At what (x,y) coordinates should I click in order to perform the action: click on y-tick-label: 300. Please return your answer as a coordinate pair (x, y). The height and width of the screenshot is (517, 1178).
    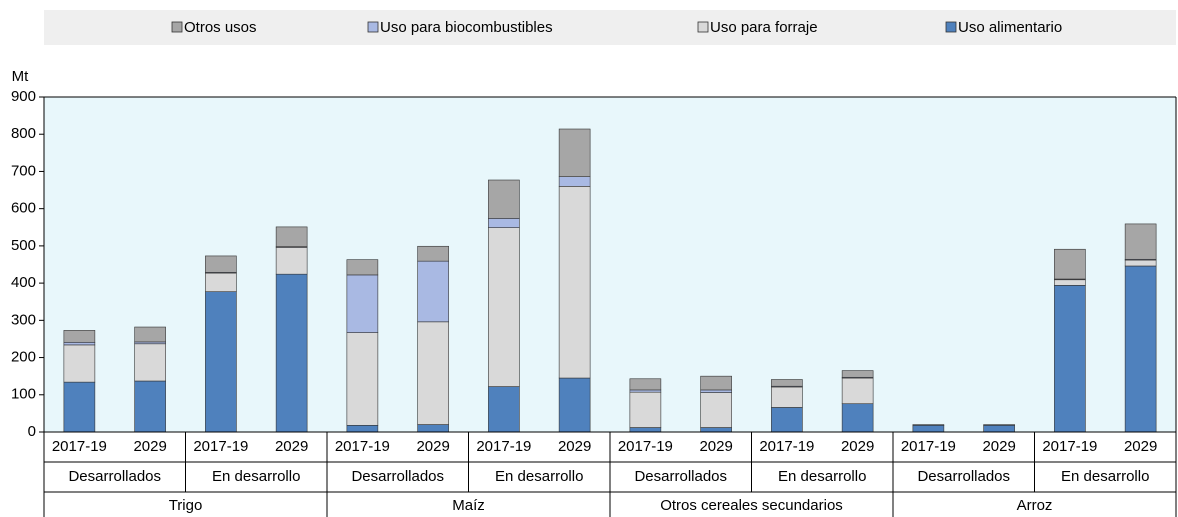
    Looking at the image, I should click on (23, 319).